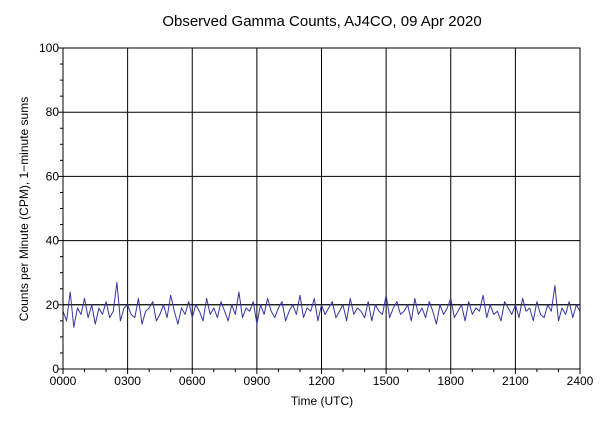 The height and width of the screenshot is (428, 600). I want to click on x-tick-label: 0300, so click(127, 381).